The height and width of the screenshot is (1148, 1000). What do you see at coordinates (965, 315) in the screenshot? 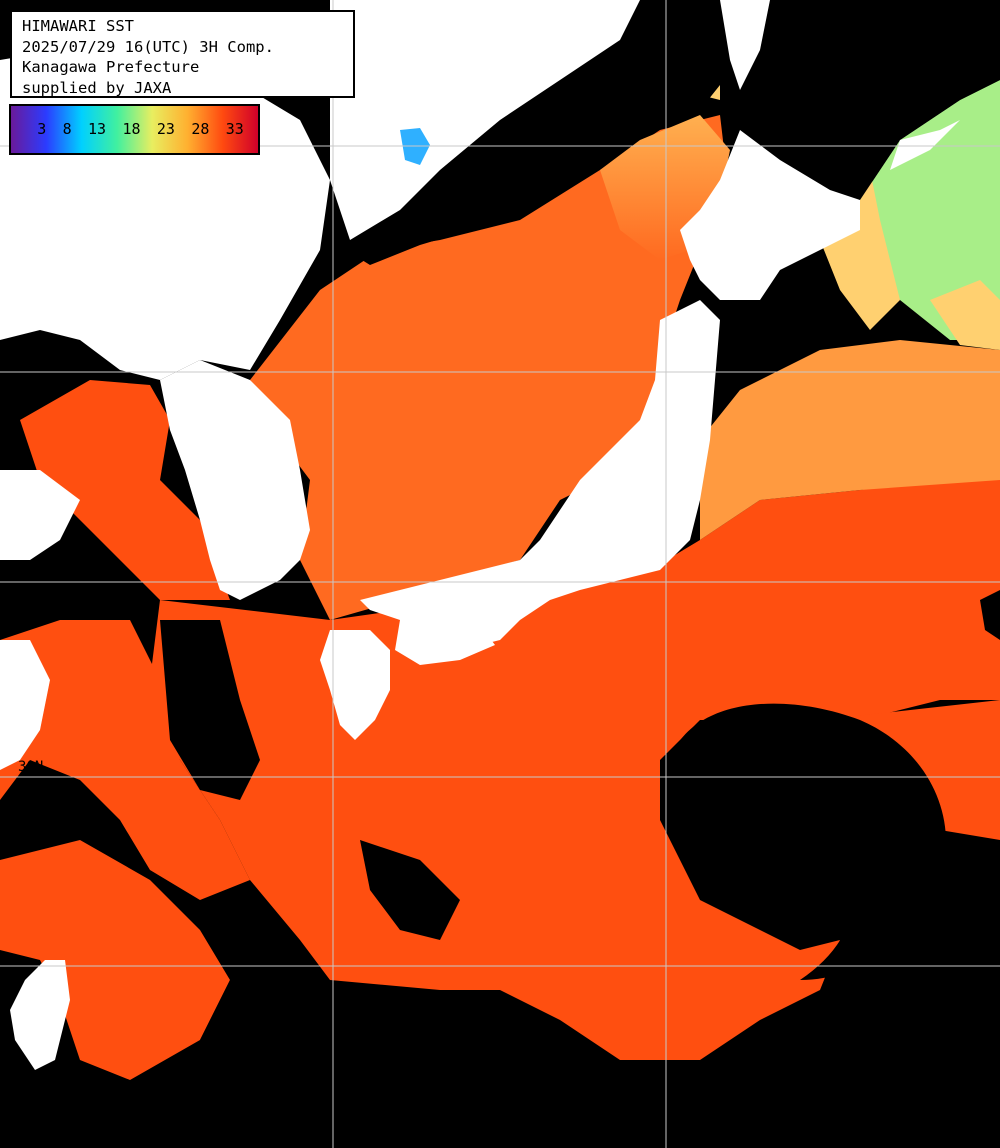
I see `hokkaido-east-yellow` at bounding box center [965, 315].